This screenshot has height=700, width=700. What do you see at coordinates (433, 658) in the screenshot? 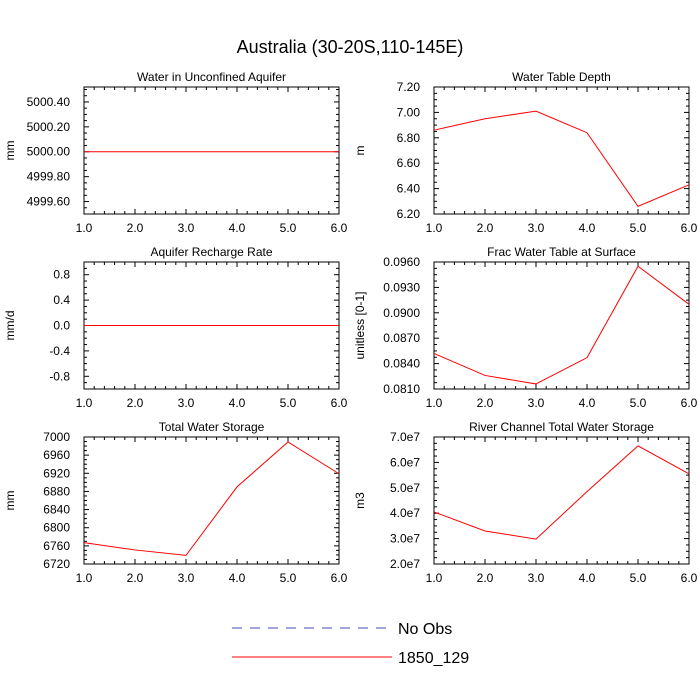
I see `legend-label-2: 1850_129` at bounding box center [433, 658].